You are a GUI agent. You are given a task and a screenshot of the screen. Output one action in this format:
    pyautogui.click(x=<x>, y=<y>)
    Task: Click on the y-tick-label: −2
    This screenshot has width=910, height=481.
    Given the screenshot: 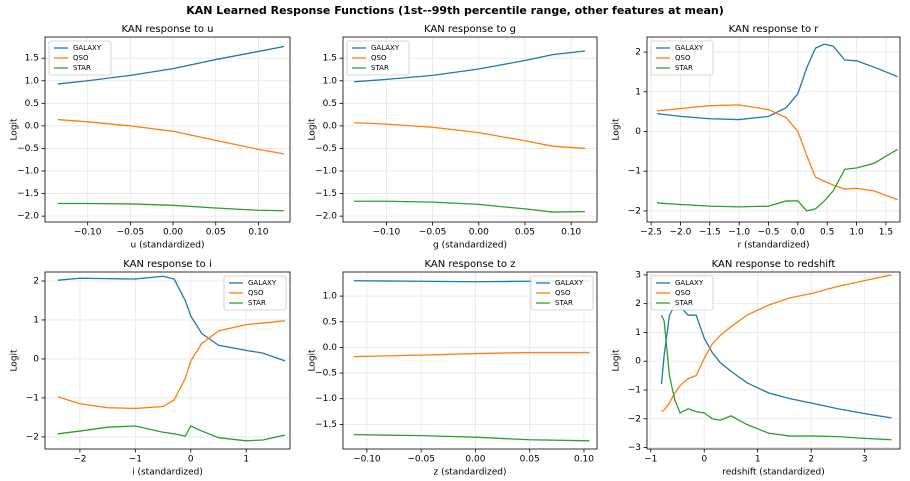 What is the action you would take?
    pyautogui.click(x=32, y=437)
    